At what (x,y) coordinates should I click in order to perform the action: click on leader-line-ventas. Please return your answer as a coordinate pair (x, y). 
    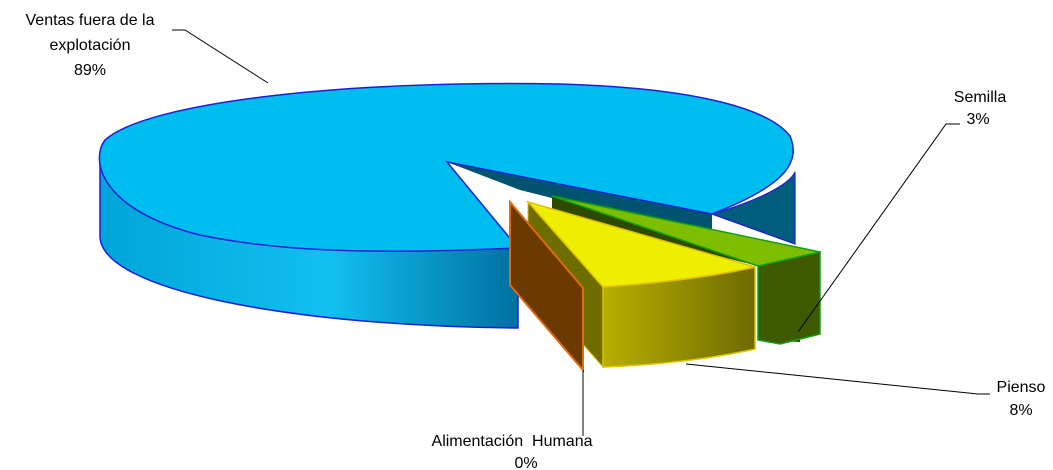
    Looking at the image, I should click on (220, 56).